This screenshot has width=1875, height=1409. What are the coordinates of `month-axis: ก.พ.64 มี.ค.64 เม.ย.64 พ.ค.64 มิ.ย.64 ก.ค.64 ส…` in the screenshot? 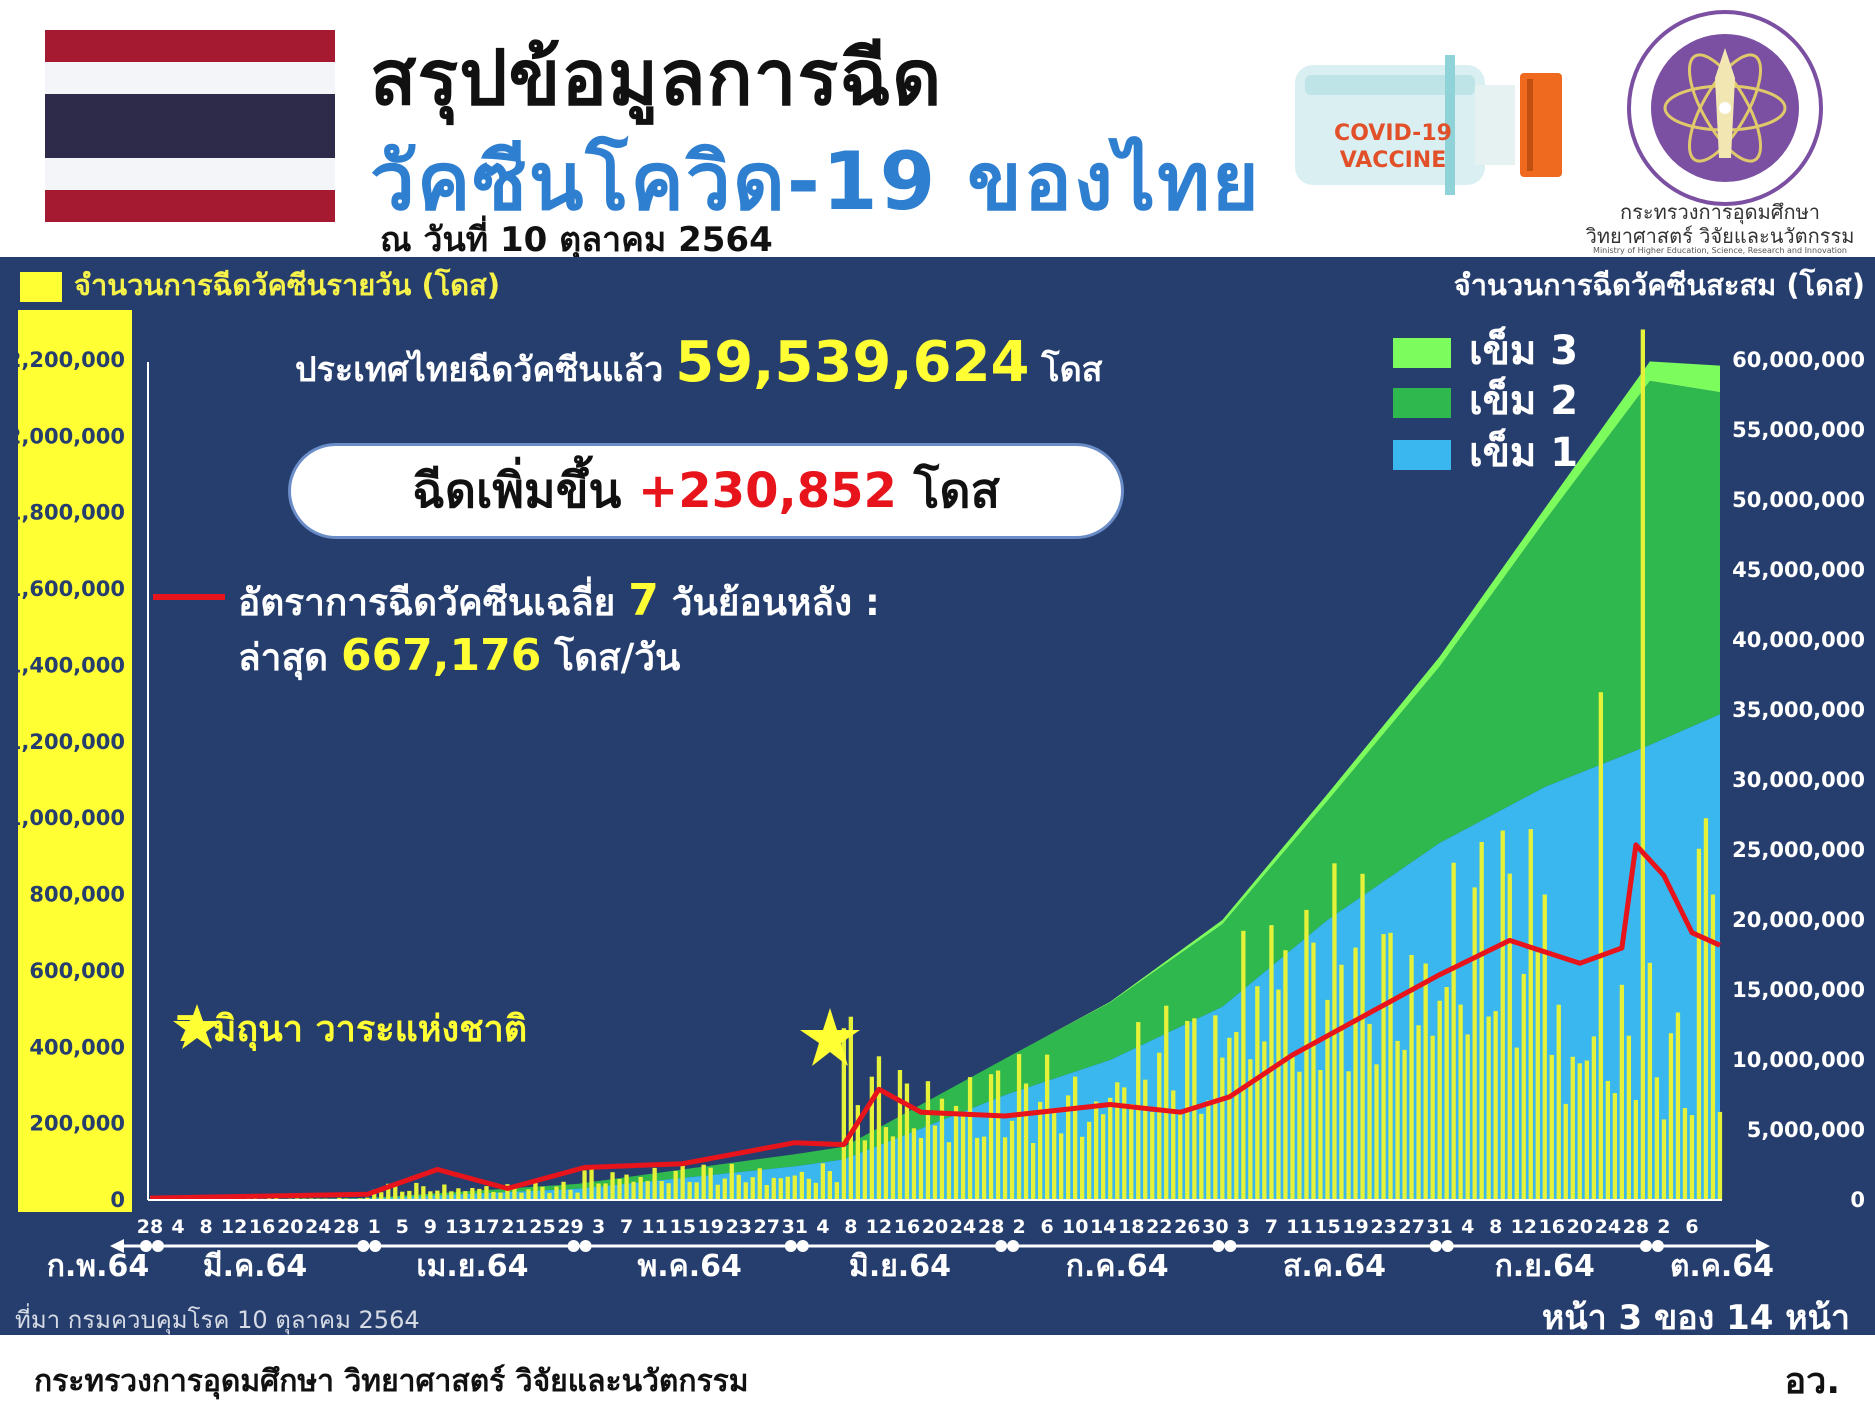 It's located at (910, 1261).